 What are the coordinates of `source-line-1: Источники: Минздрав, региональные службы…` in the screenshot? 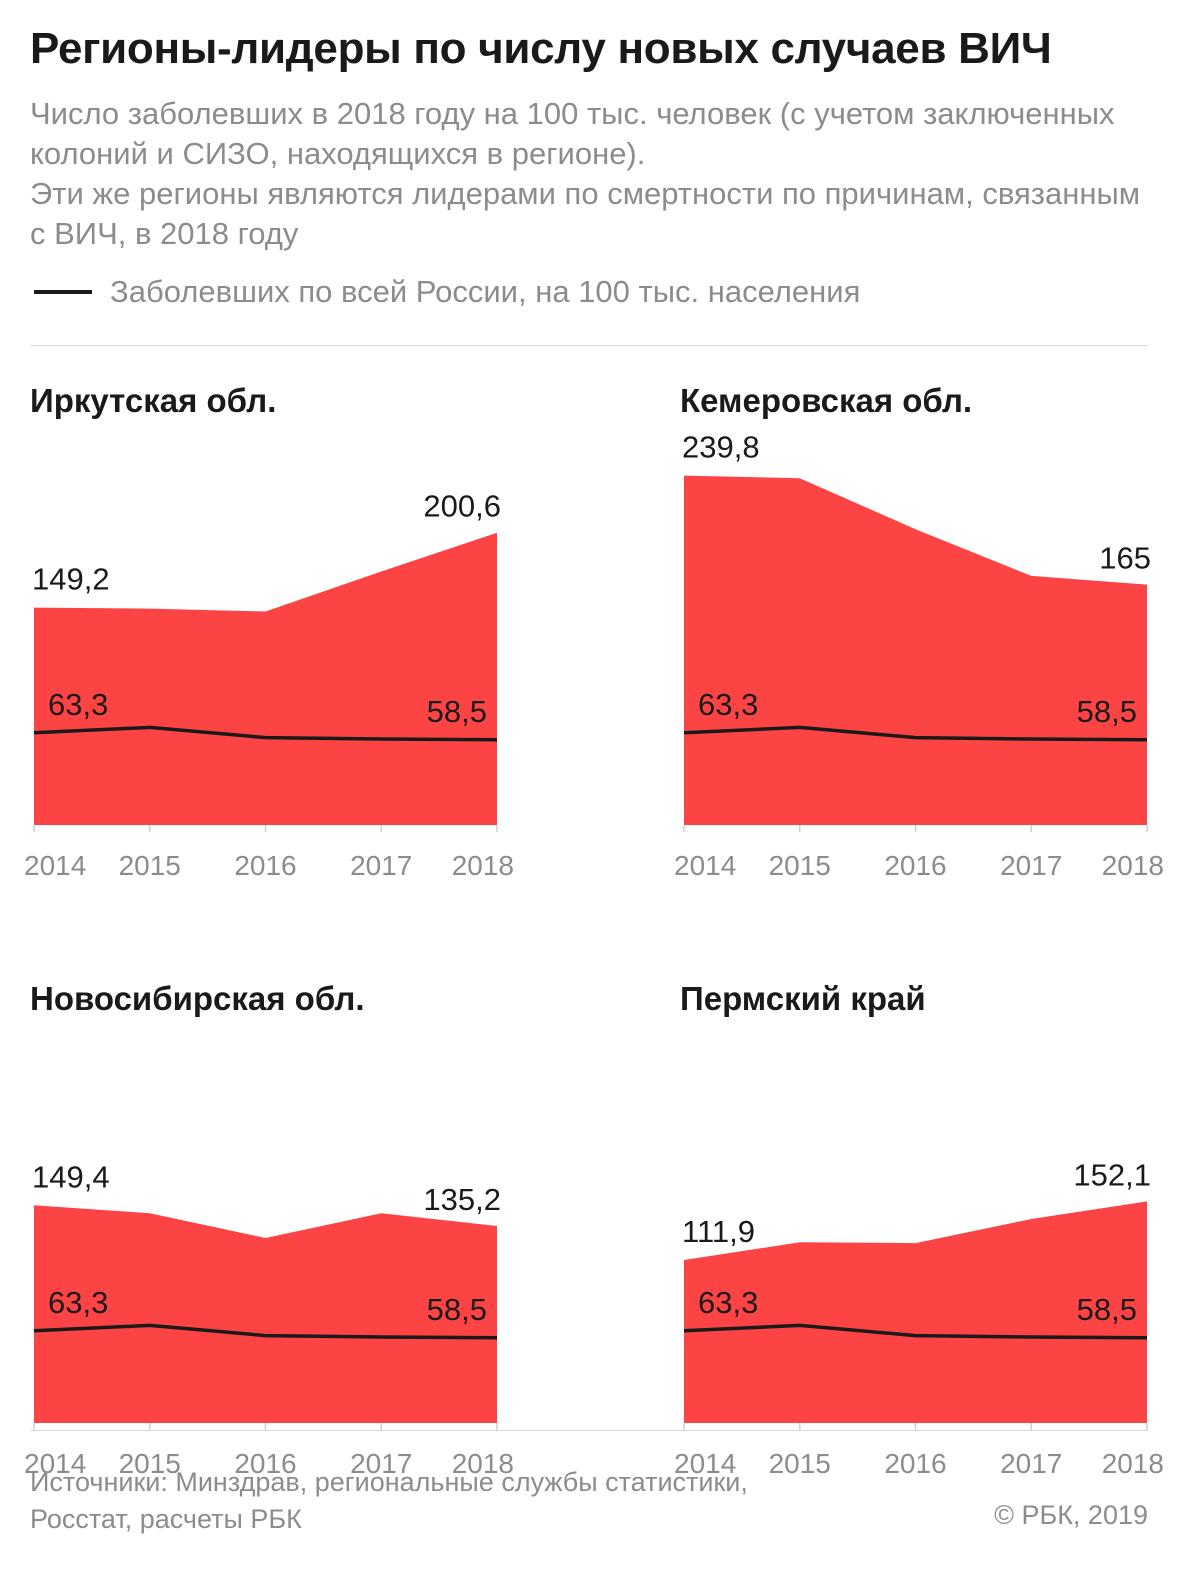 It's located at (389, 1482).